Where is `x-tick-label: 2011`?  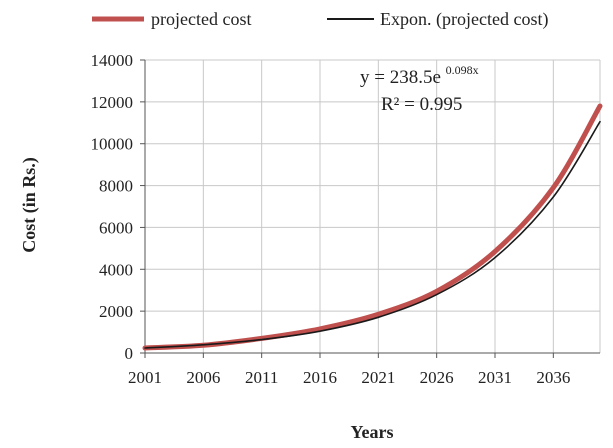 x-tick-label: 2011 is located at coordinates (261, 377).